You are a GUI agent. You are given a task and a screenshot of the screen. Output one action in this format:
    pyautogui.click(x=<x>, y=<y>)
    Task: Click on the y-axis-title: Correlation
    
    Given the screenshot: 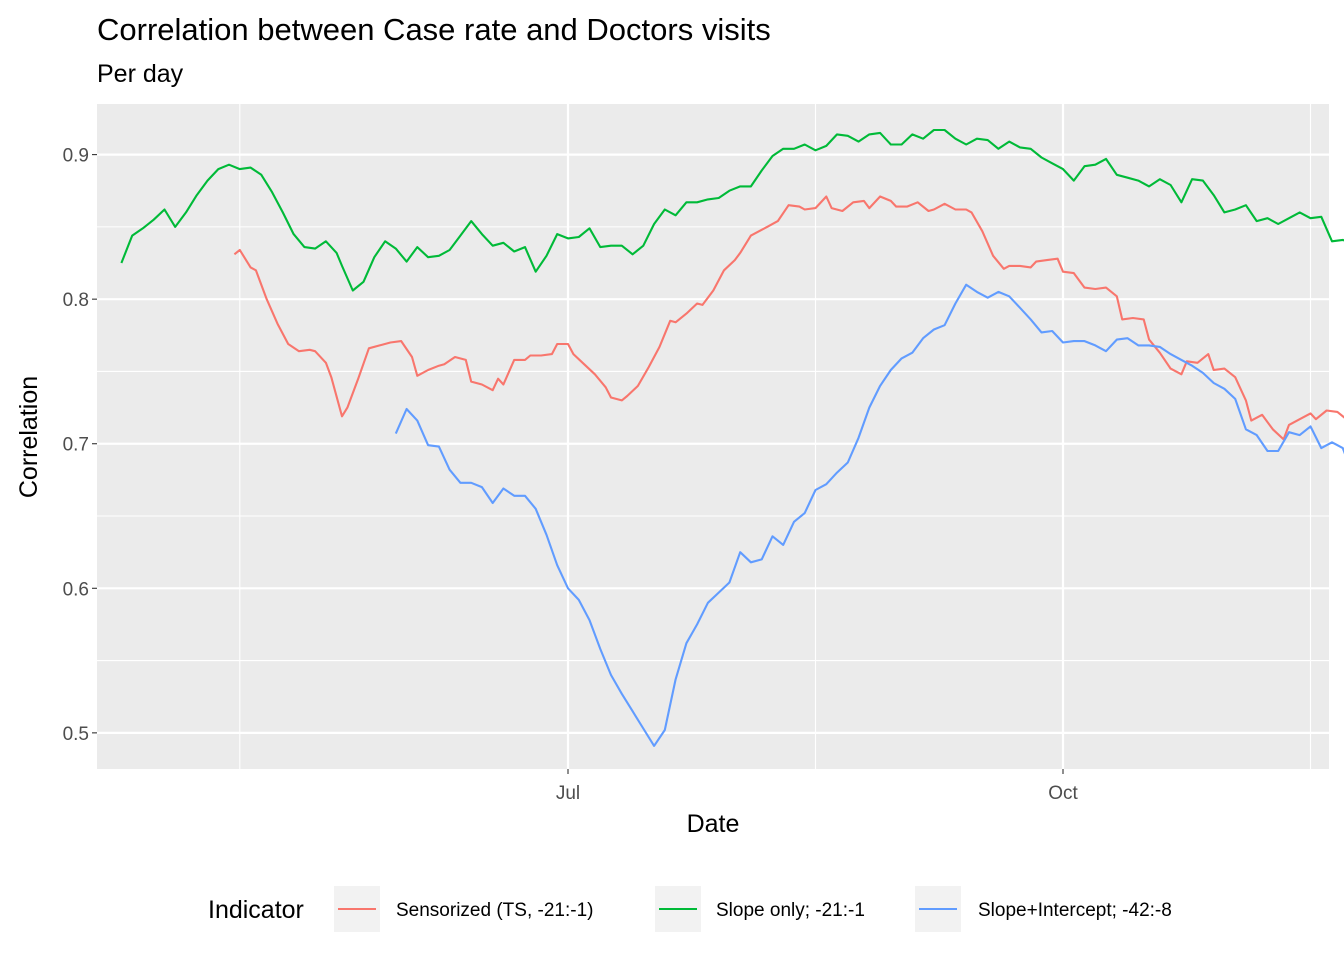 What is the action you would take?
    pyautogui.click(x=29, y=437)
    